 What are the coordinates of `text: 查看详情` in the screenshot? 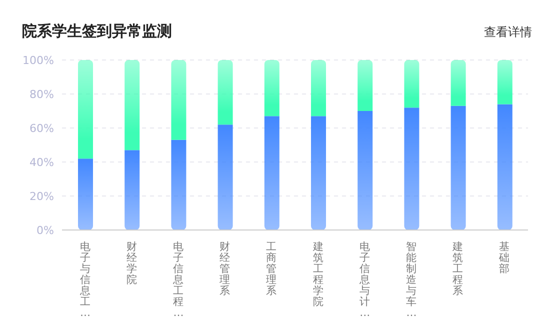 It's located at (508, 32).